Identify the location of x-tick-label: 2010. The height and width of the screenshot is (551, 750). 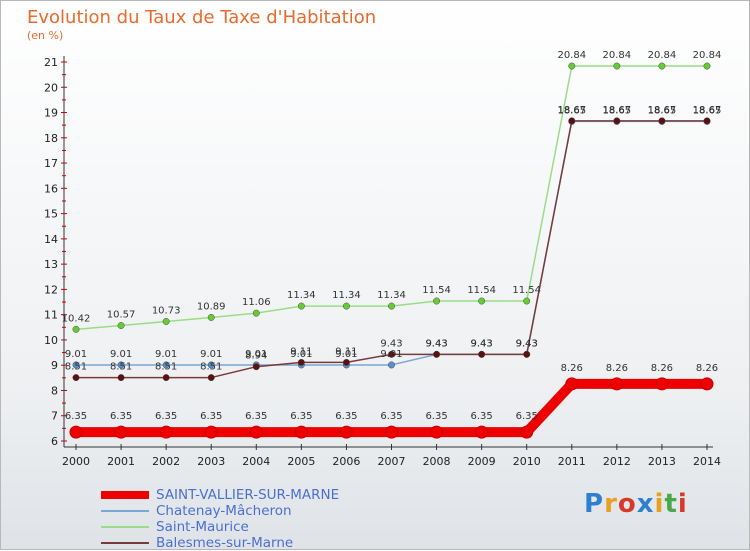
(527, 461).